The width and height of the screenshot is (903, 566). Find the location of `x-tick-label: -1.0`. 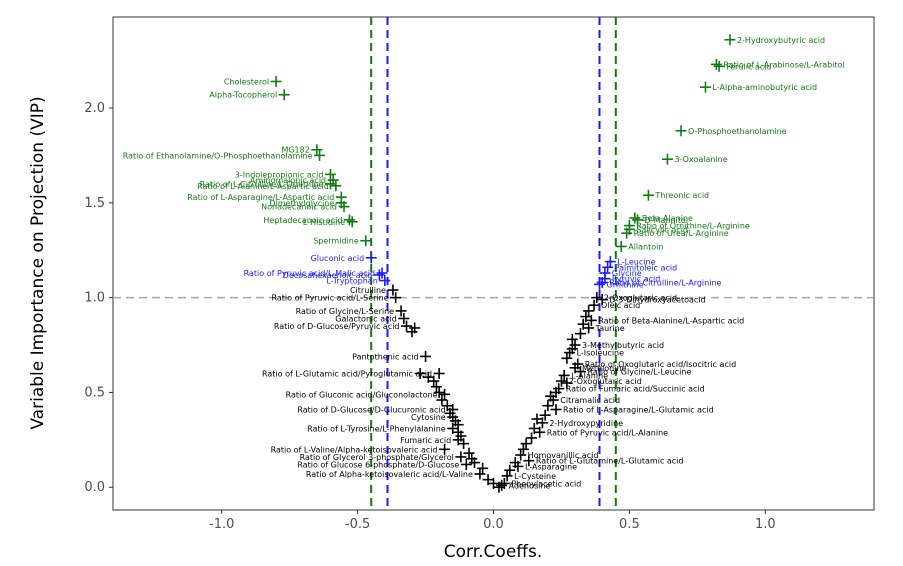

x-tick-label: -1.0 is located at coordinates (221, 524).